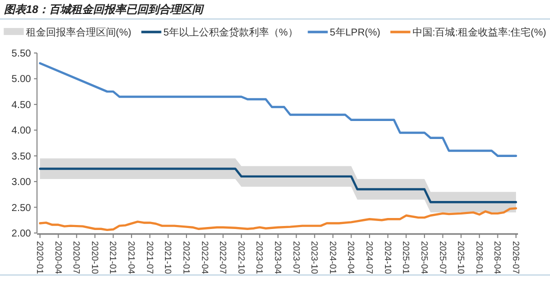  I want to click on x-tick-label: 2024-01, so click(333, 257).